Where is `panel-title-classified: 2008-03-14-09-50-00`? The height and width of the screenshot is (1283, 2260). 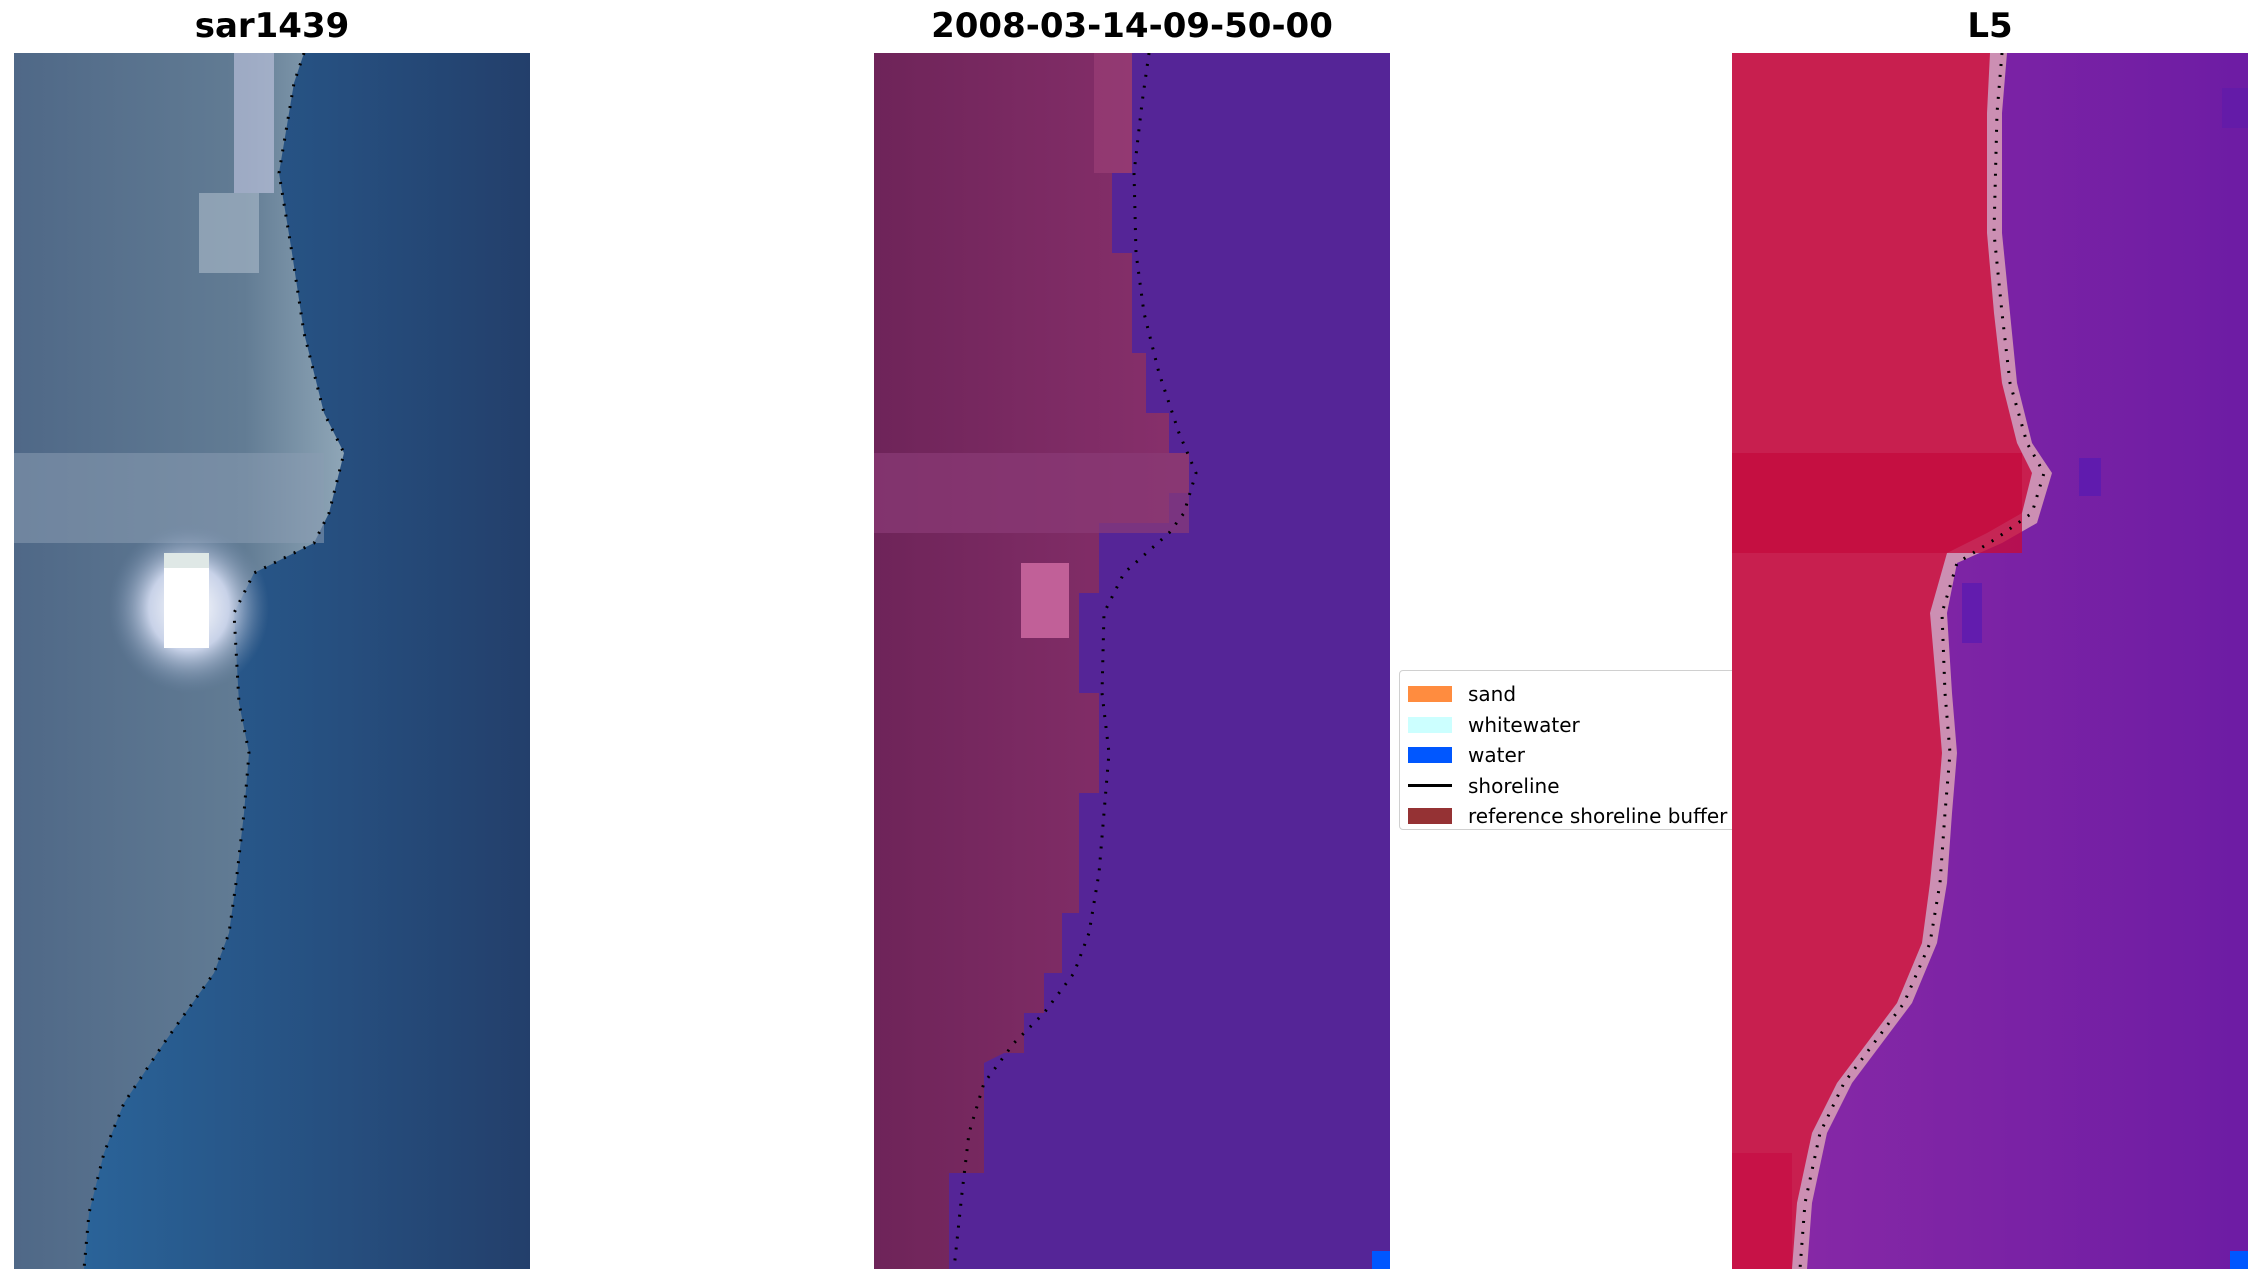 panel-title-classified: 2008-03-14-09-50-00 is located at coordinates (1132, 26).